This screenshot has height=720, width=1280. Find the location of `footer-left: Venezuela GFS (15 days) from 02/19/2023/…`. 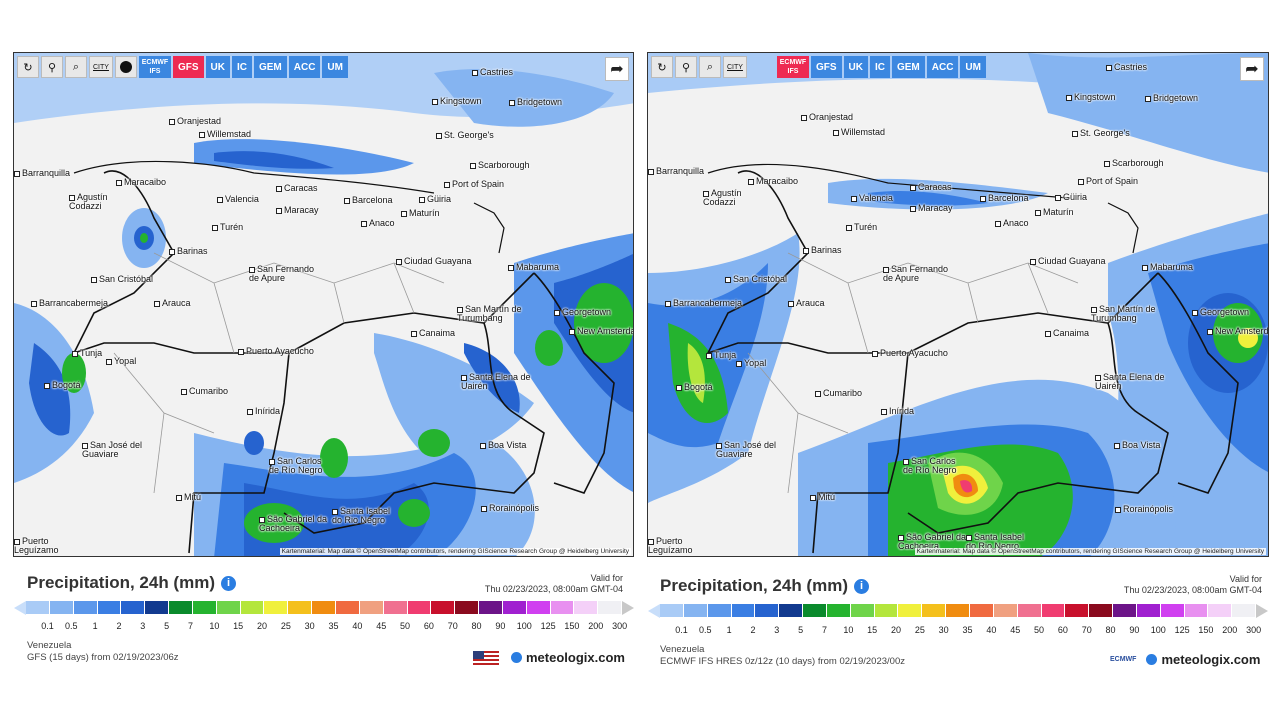

footer-left: Venezuela GFS (15 days) from 02/19/2023/… is located at coordinates (103, 652).